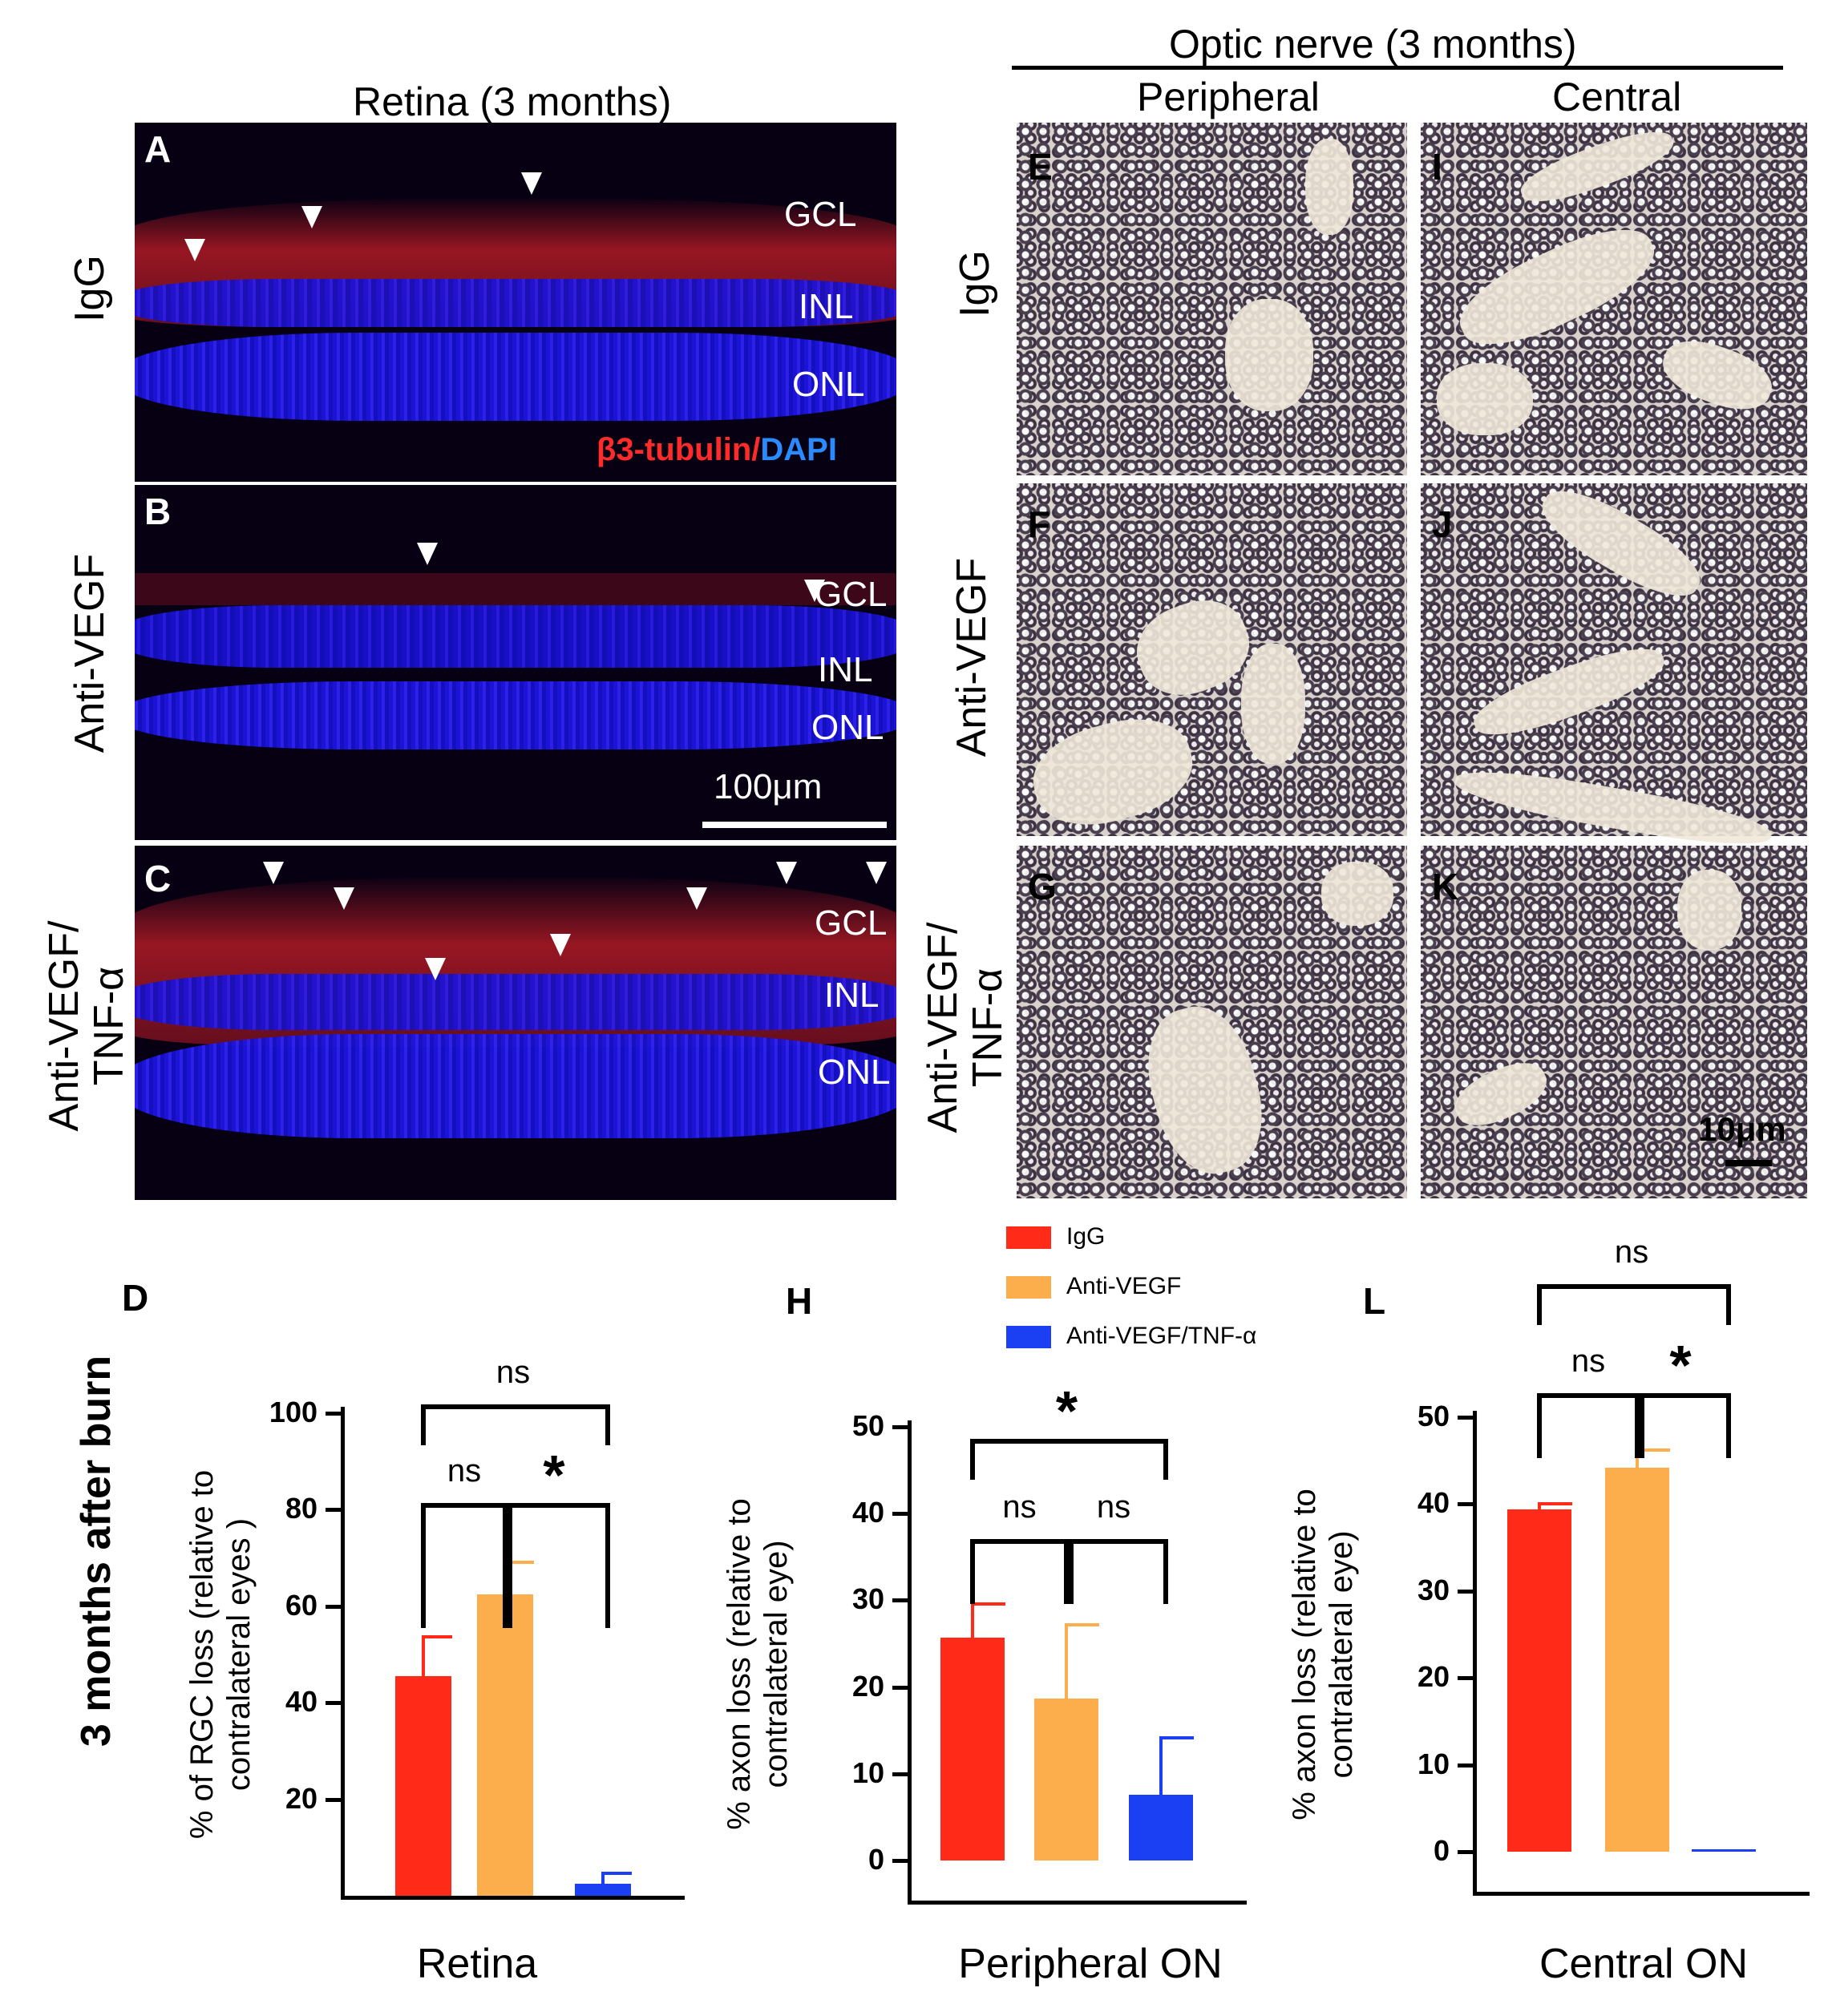 Image resolution: width=1828 pixels, height=2016 pixels. What do you see at coordinates (239, 1654) in the screenshot?
I see `y-axis-label-line: contralateral eyes )` at bounding box center [239, 1654].